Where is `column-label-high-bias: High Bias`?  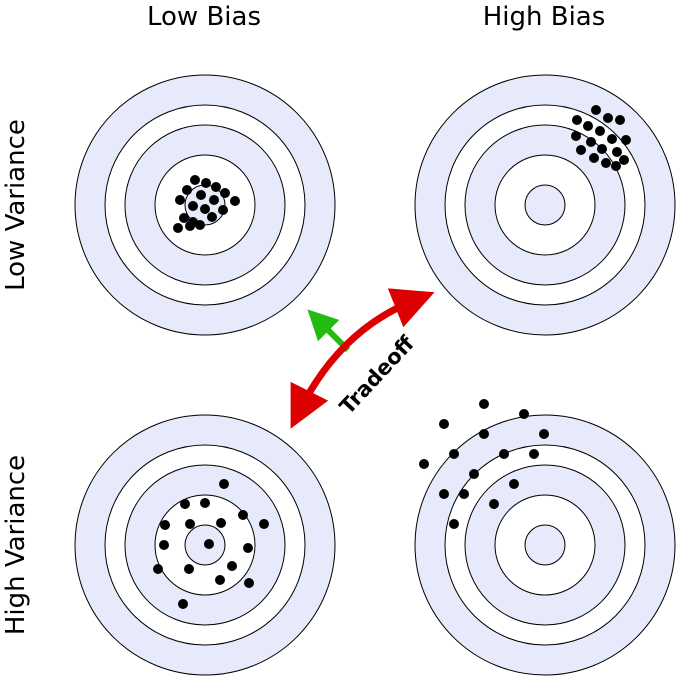 column-label-high-bias: High Bias is located at coordinates (544, 17).